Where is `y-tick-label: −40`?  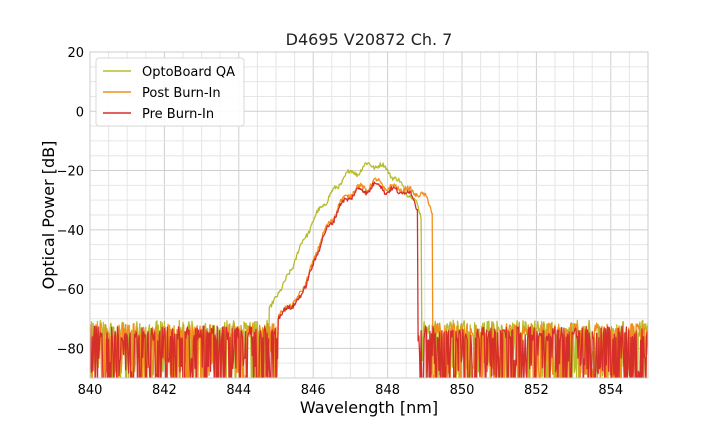
y-tick-label: −40 is located at coordinates (70, 231).